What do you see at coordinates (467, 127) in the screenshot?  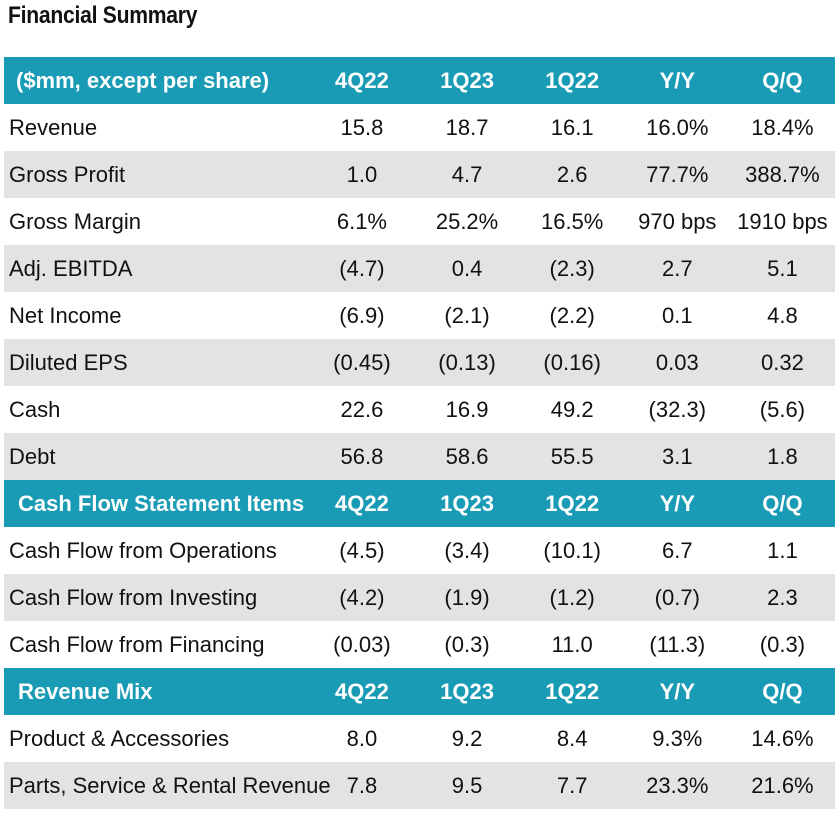 I see `table-cell: 18.7` at bounding box center [467, 127].